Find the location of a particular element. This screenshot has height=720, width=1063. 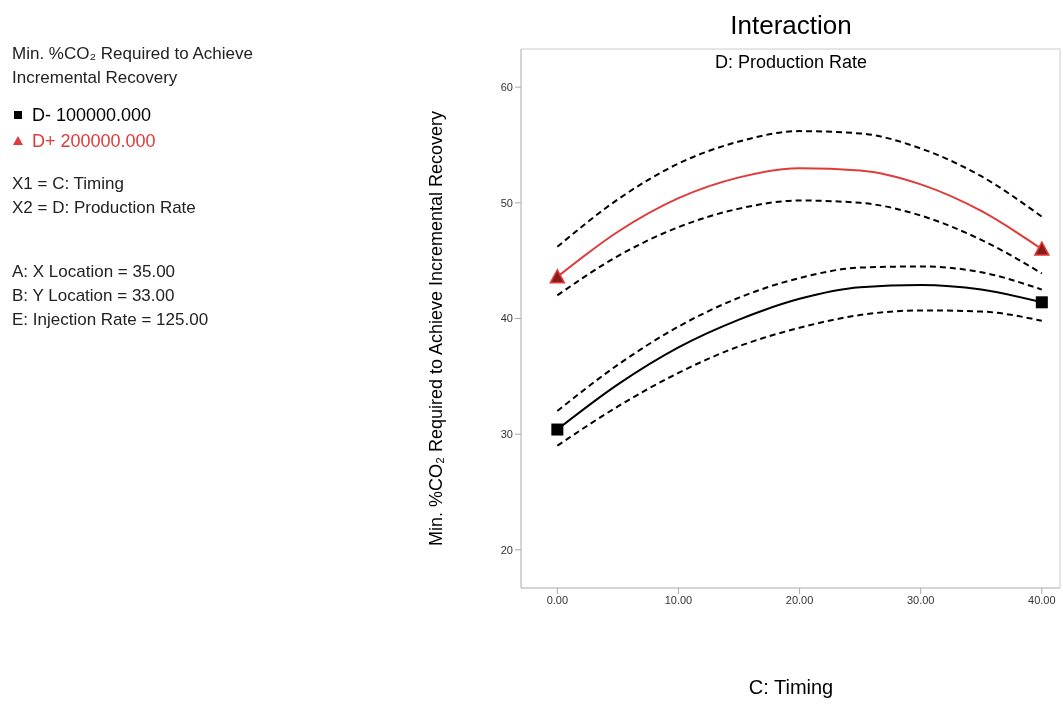

text: D+ 200000.000 is located at coordinates (94, 141).